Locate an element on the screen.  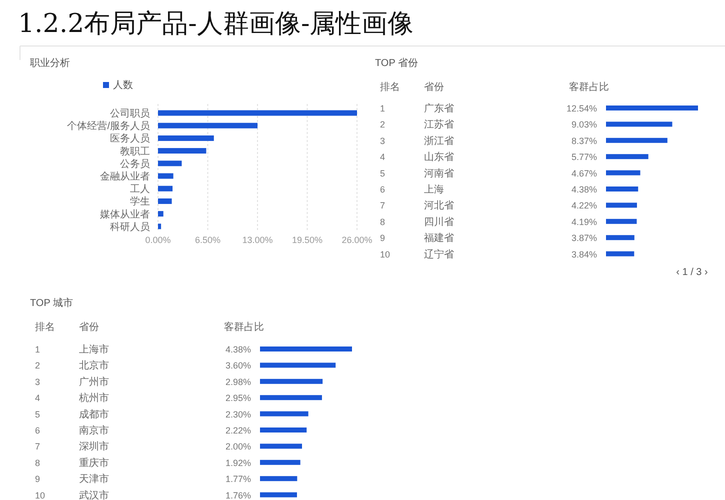
y-tick-label: 浙江省 is located at coordinates (439, 140).